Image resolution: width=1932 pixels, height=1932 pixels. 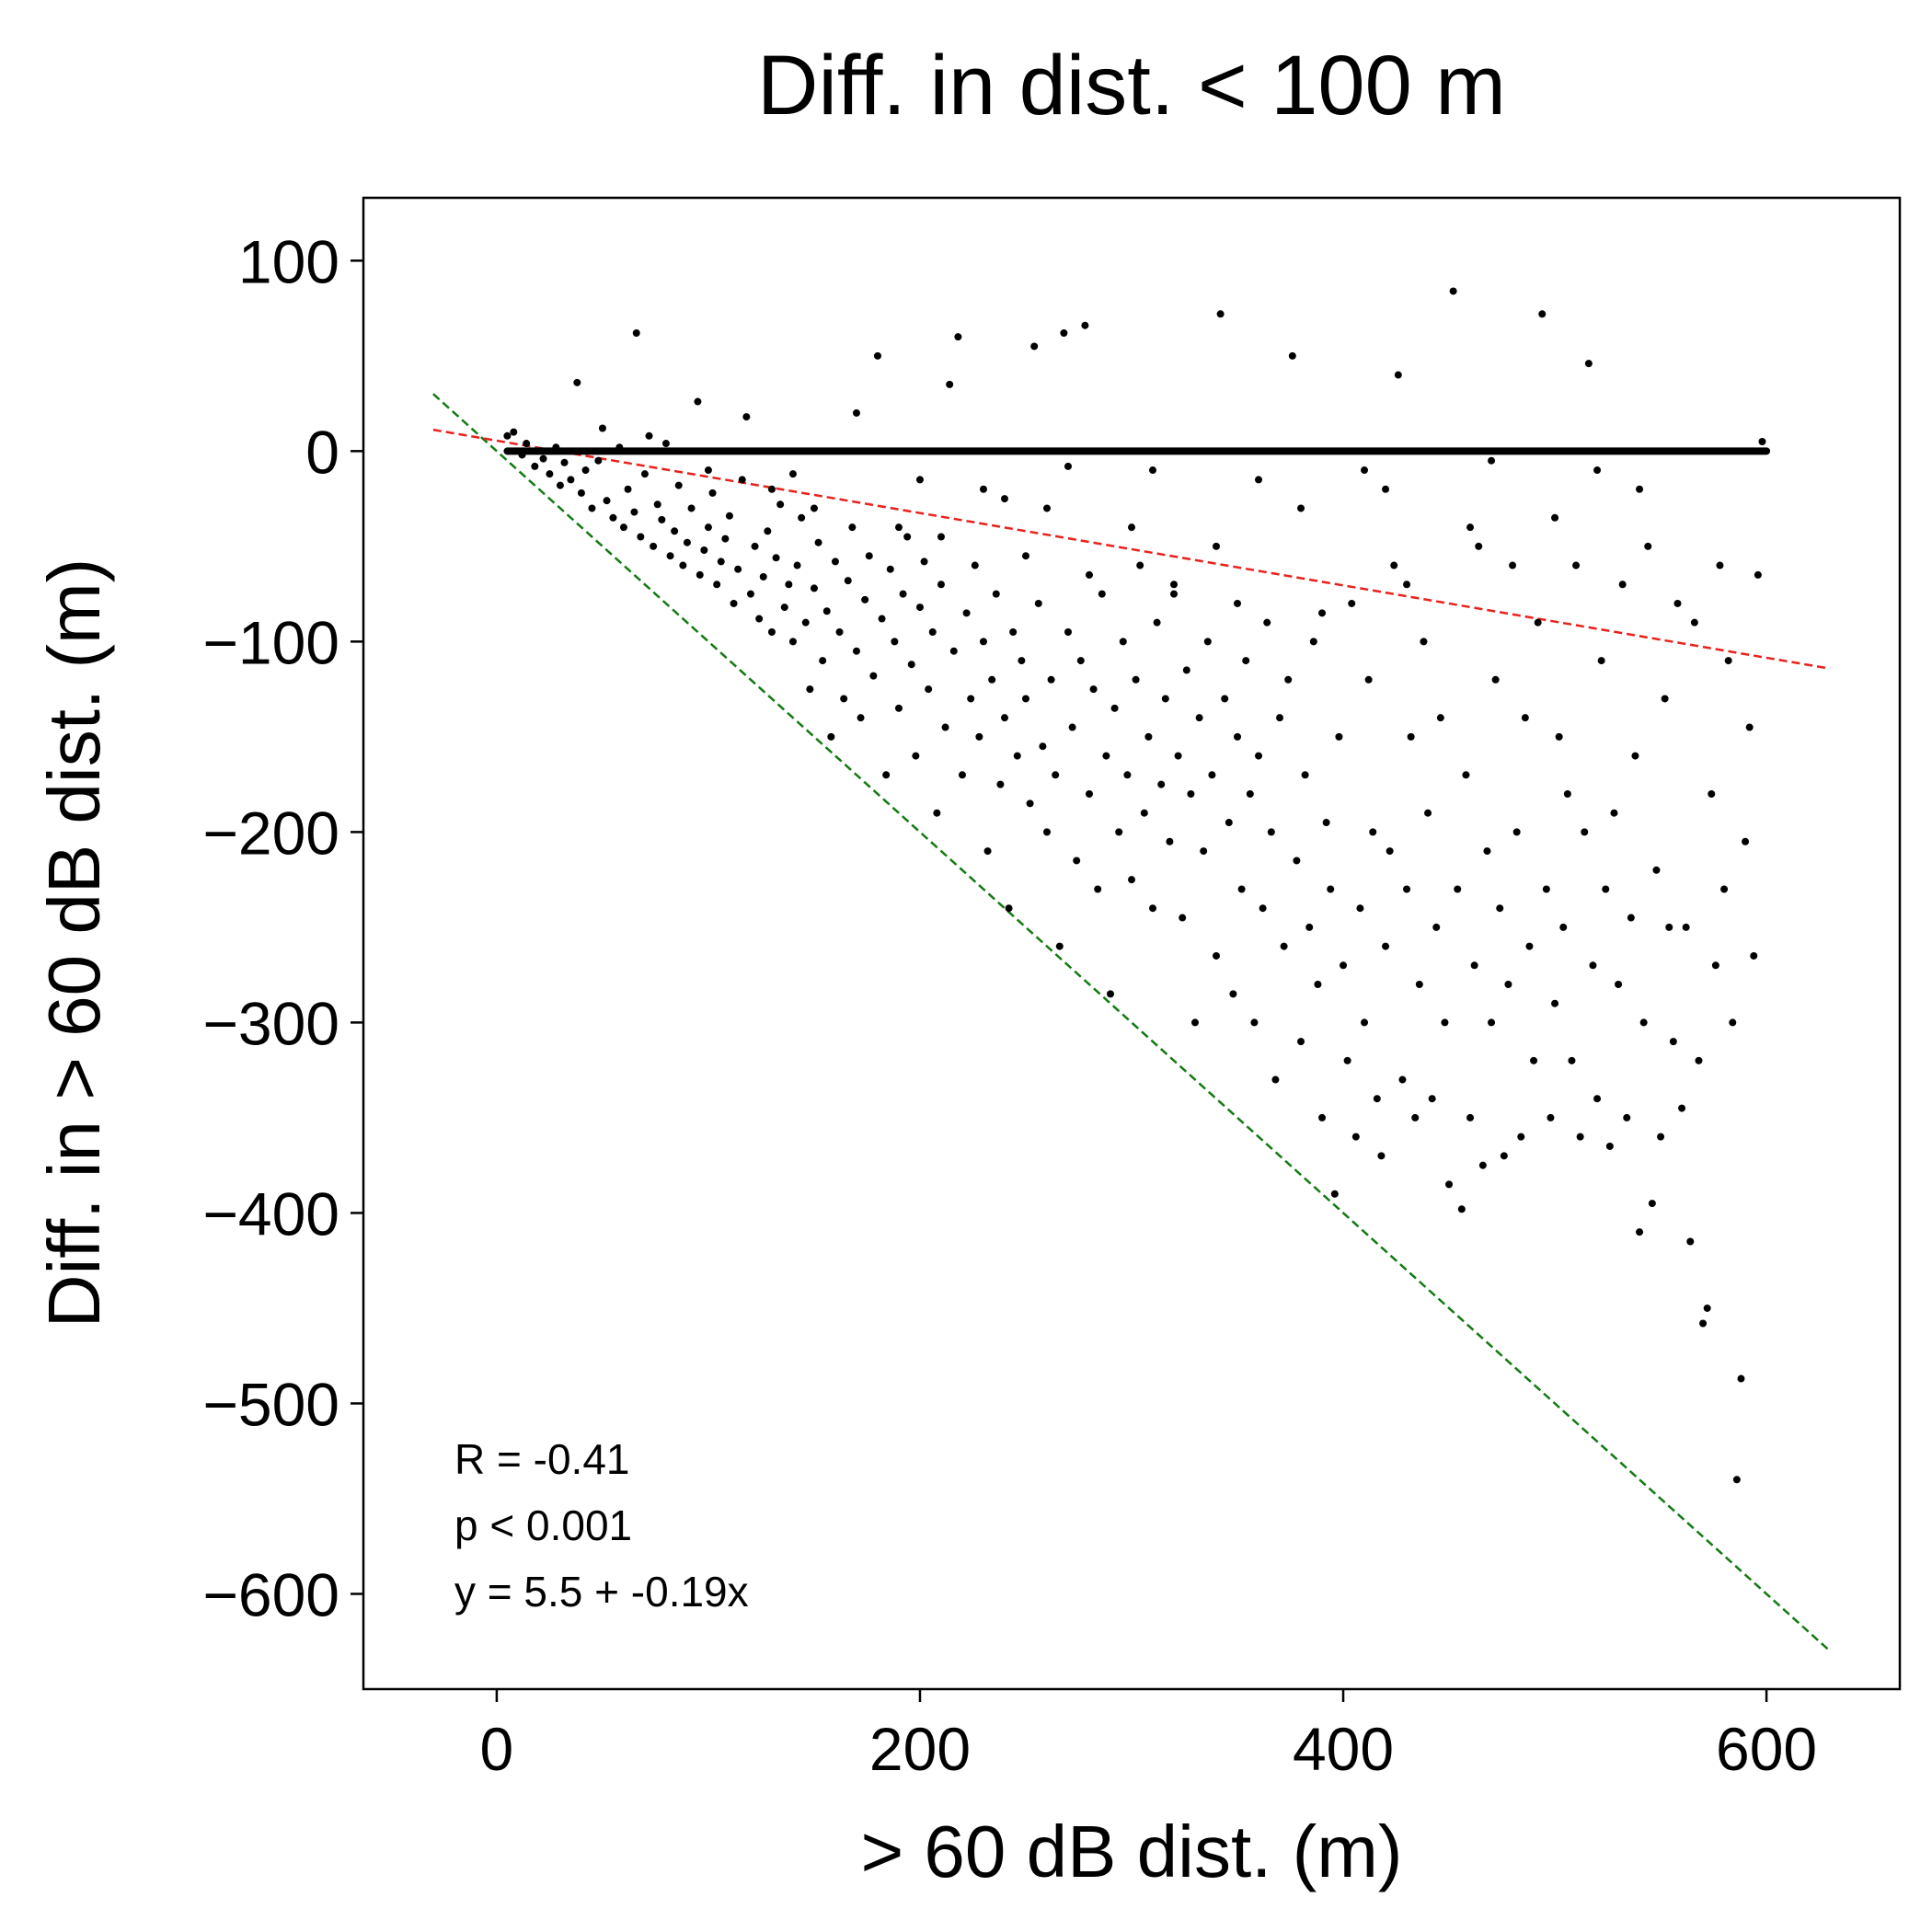 What do you see at coordinates (74, 943) in the screenshot?
I see `y-axis-label: Diff. in > 60 dB dist. (m)` at bounding box center [74, 943].